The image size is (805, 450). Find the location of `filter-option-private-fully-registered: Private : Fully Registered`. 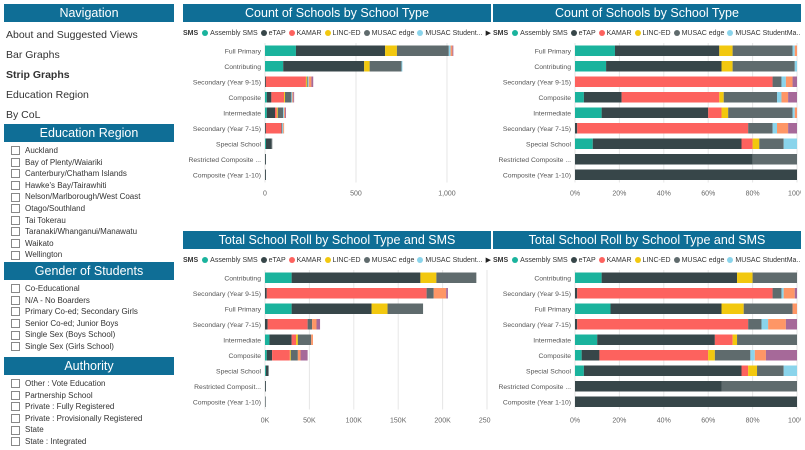

filter-option-private-fully-registered: Private : Fully Registered is located at coordinates (89, 407).